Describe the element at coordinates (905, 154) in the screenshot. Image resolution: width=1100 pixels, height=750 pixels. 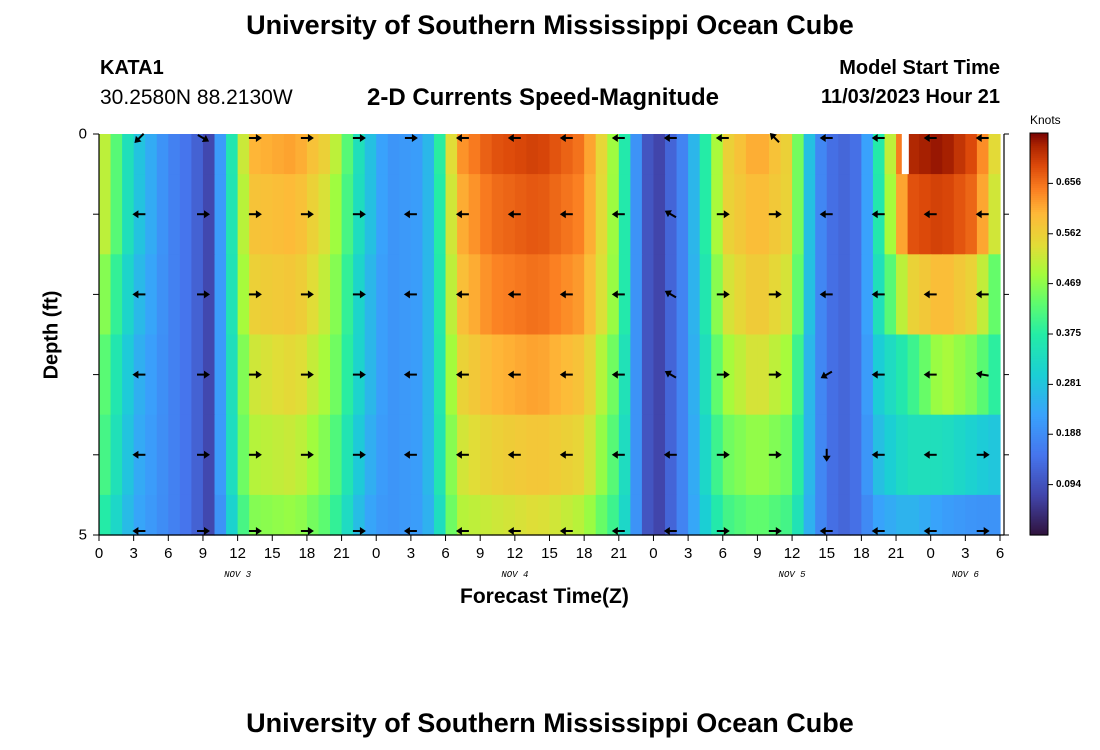
I see `missing-data-gap` at that location.